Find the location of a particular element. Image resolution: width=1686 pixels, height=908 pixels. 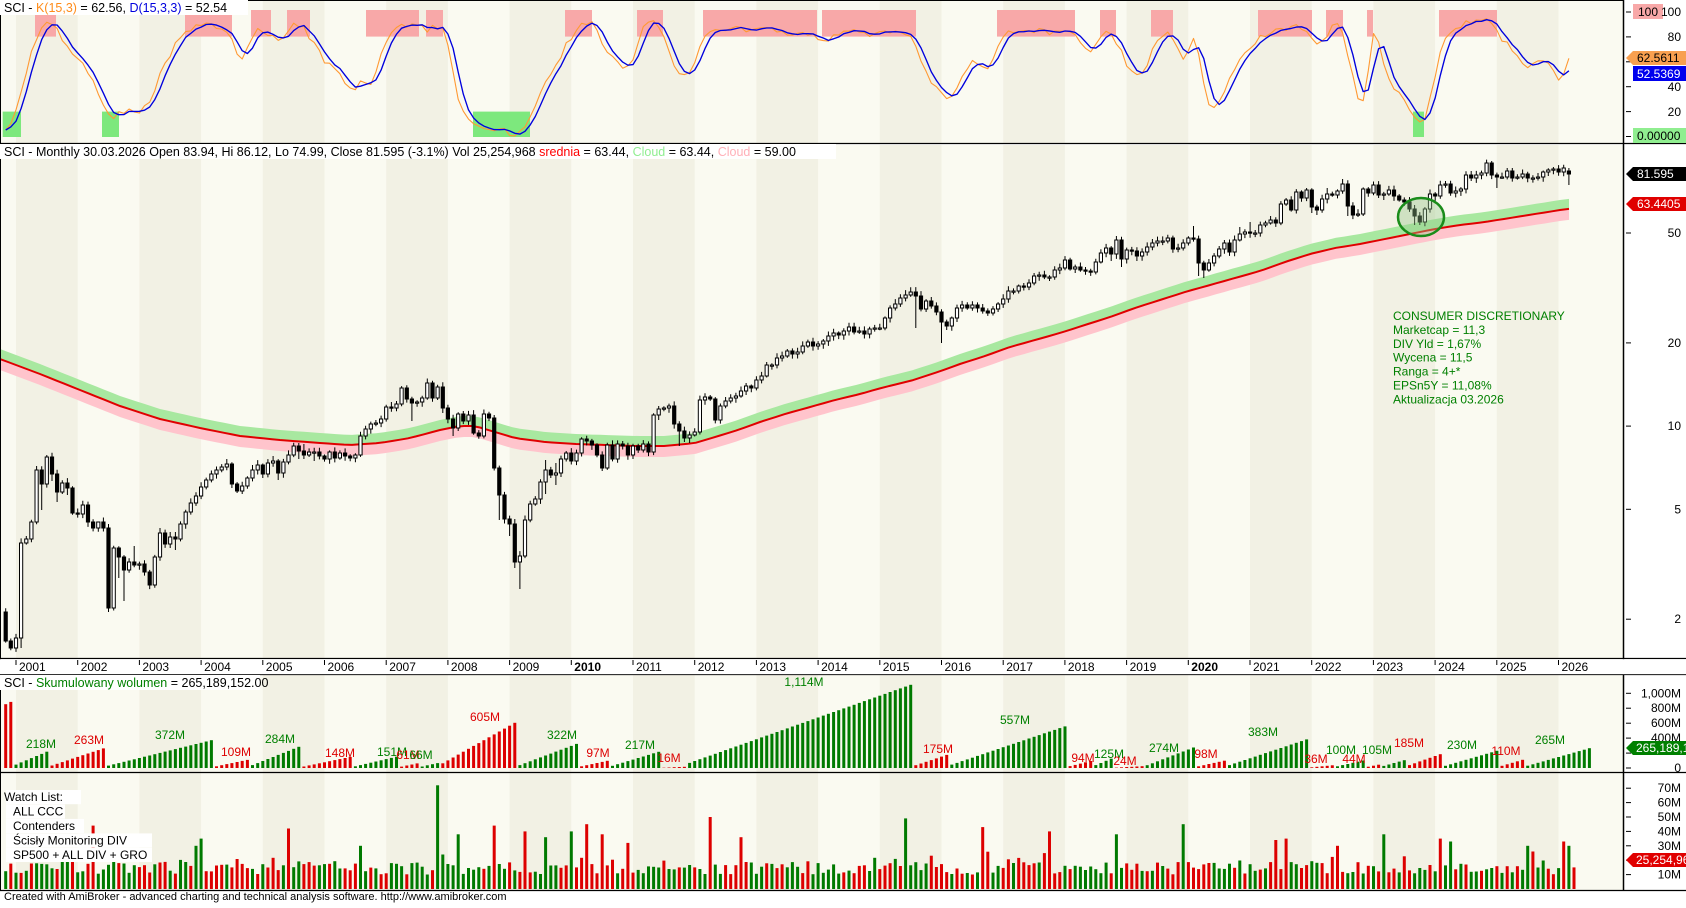

svg-text: 109M is located at coordinates (236, 752).